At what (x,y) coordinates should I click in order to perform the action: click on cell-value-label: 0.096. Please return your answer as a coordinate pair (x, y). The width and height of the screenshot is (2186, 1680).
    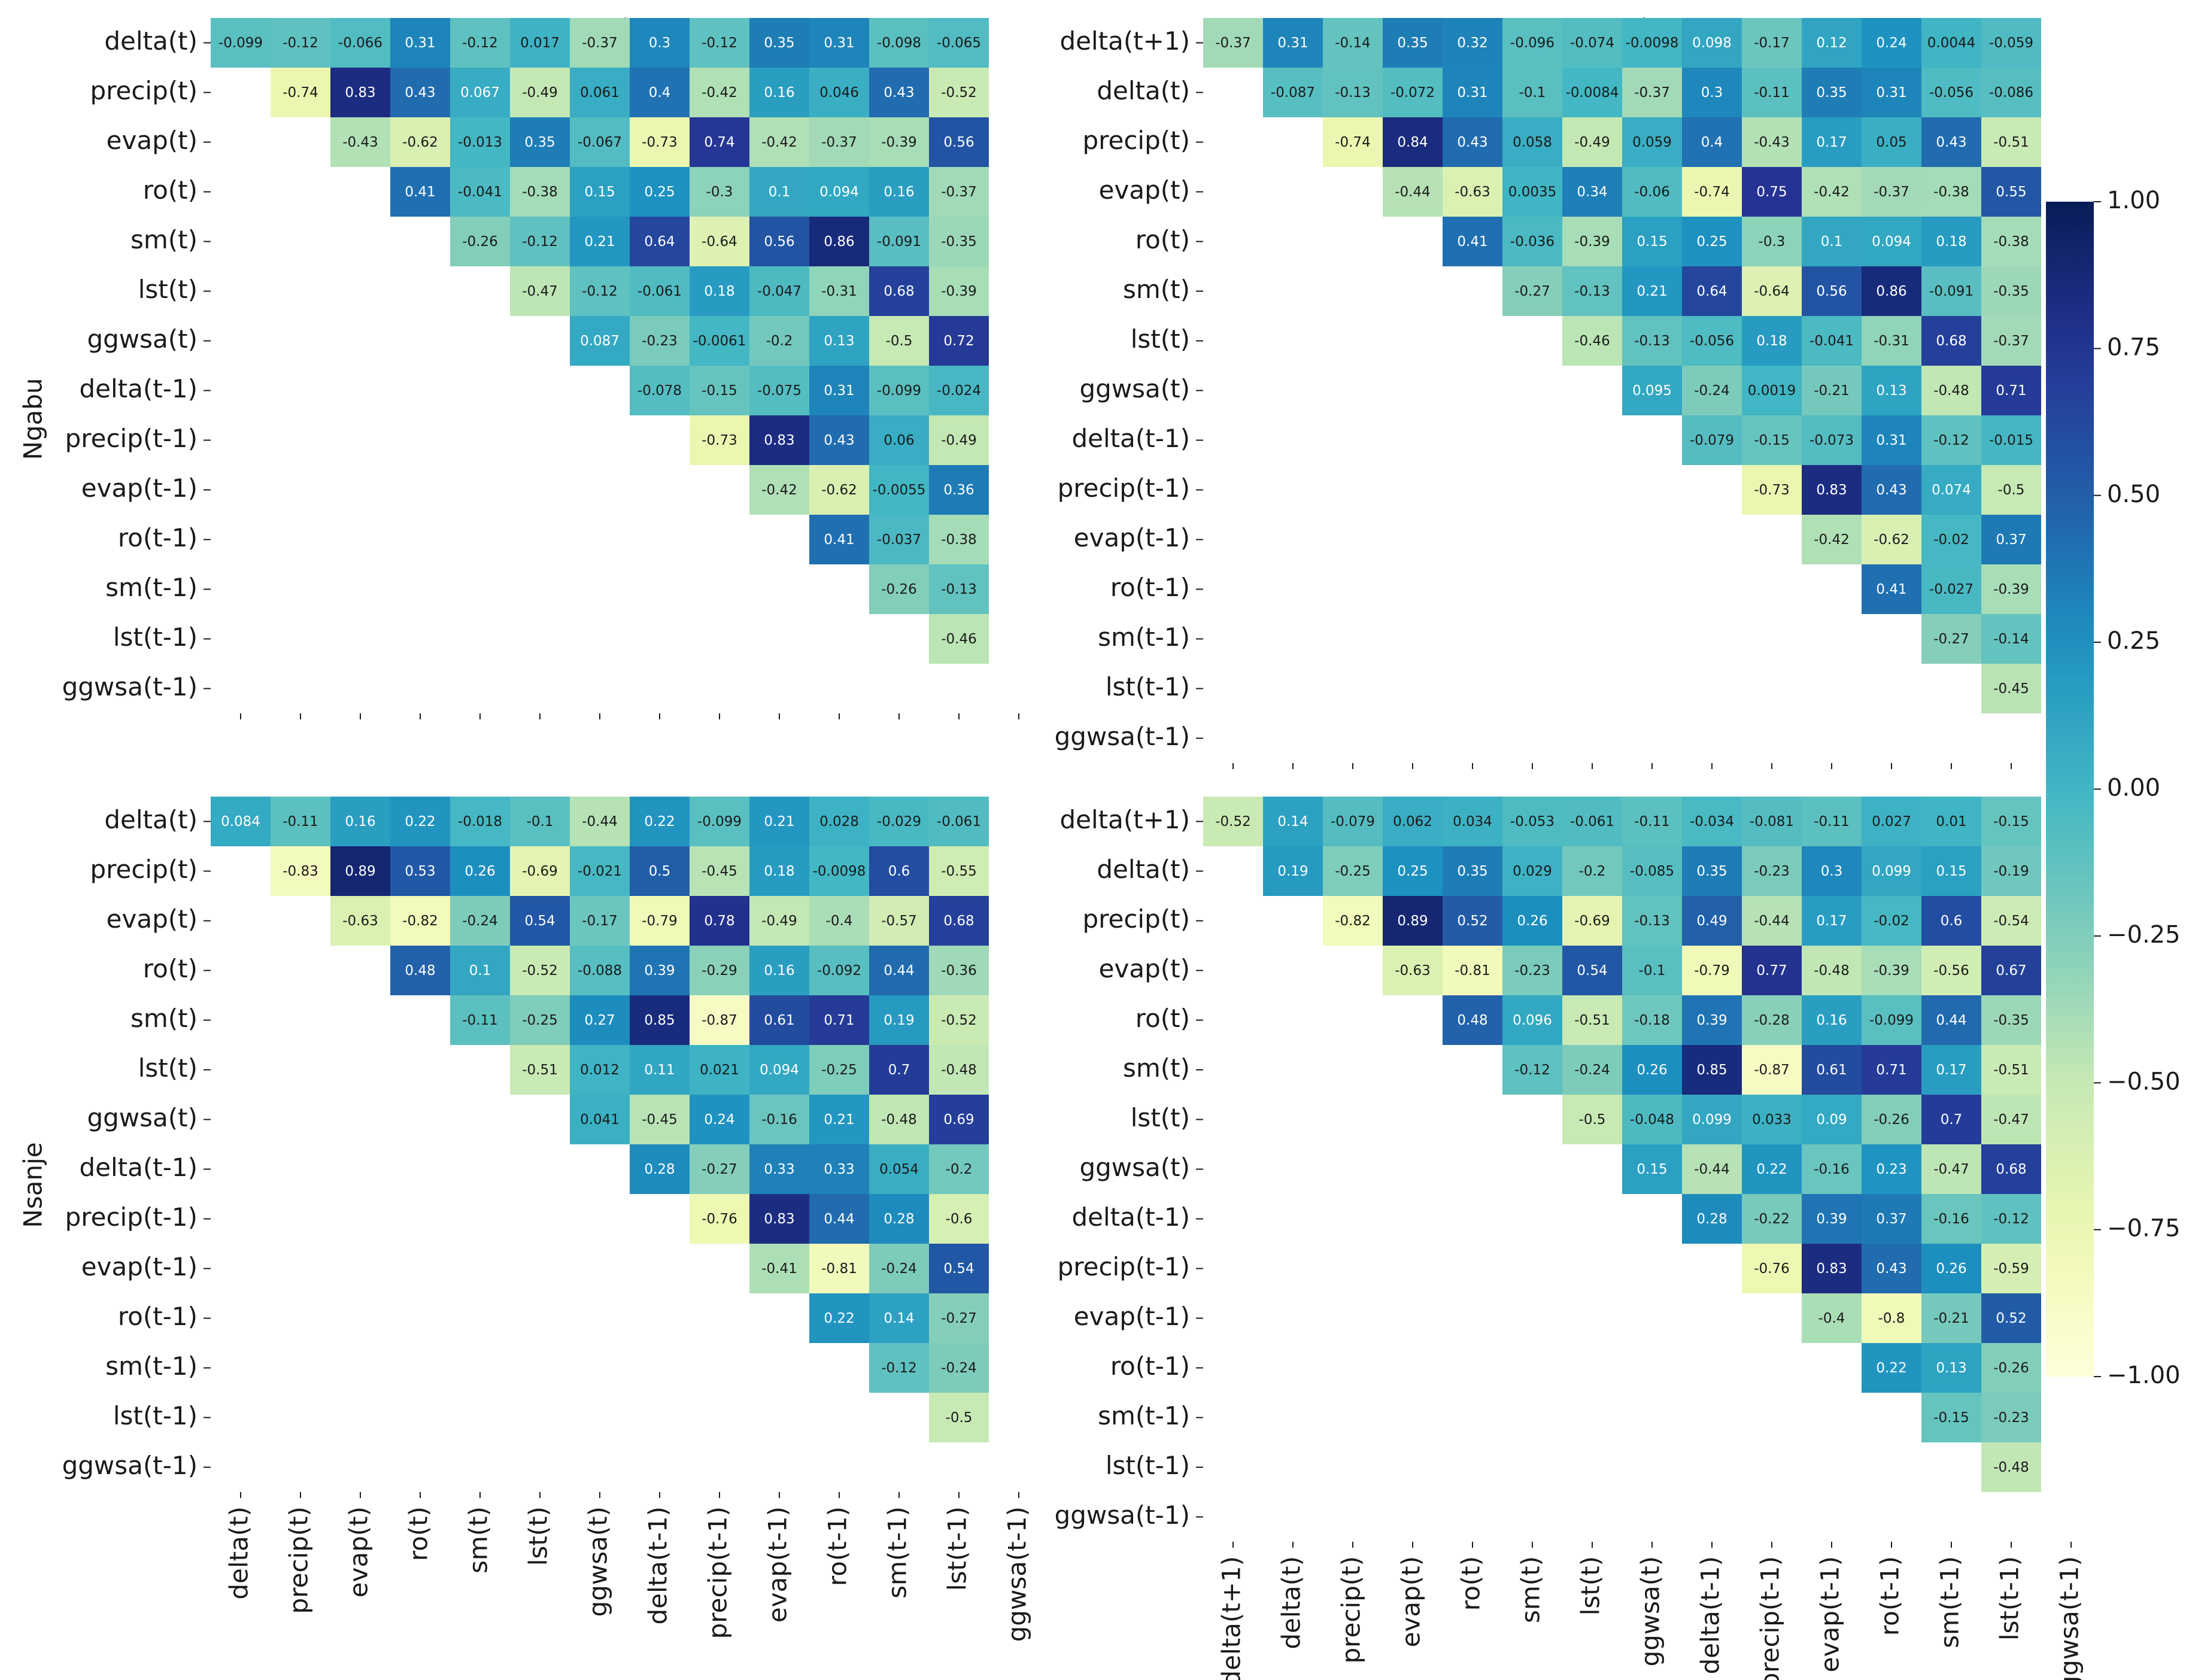
    Looking at the image, I should click on (1532, 1021).